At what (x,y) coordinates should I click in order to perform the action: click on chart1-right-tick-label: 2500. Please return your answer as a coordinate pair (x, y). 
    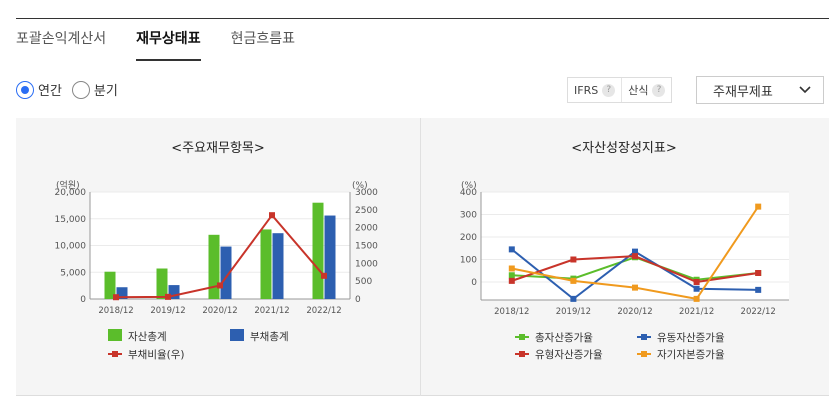
    Looking at the image, I should click on (366, 211).